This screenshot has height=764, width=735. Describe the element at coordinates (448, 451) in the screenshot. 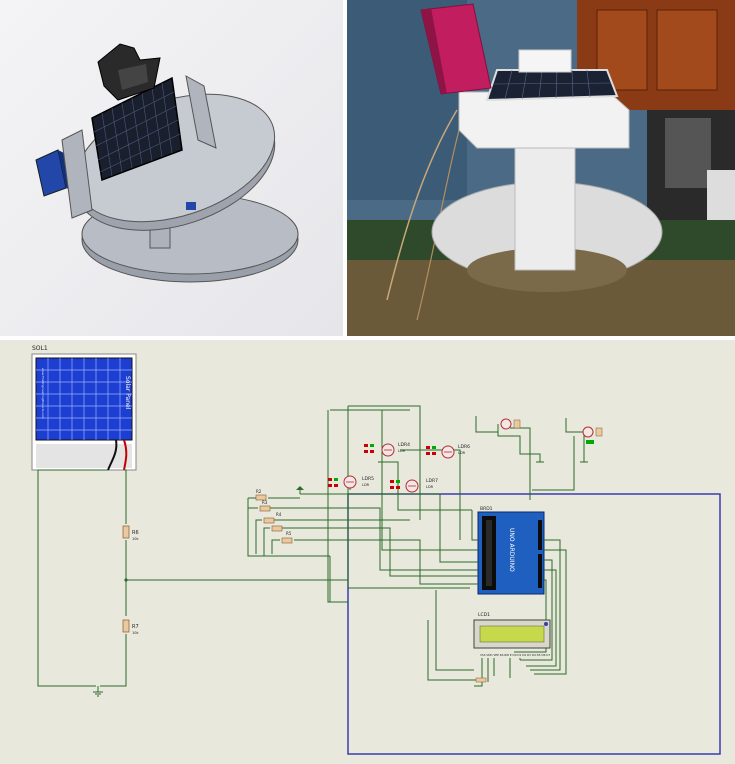

I see `ldr-ldr6: LDR6 LDR` at that location.